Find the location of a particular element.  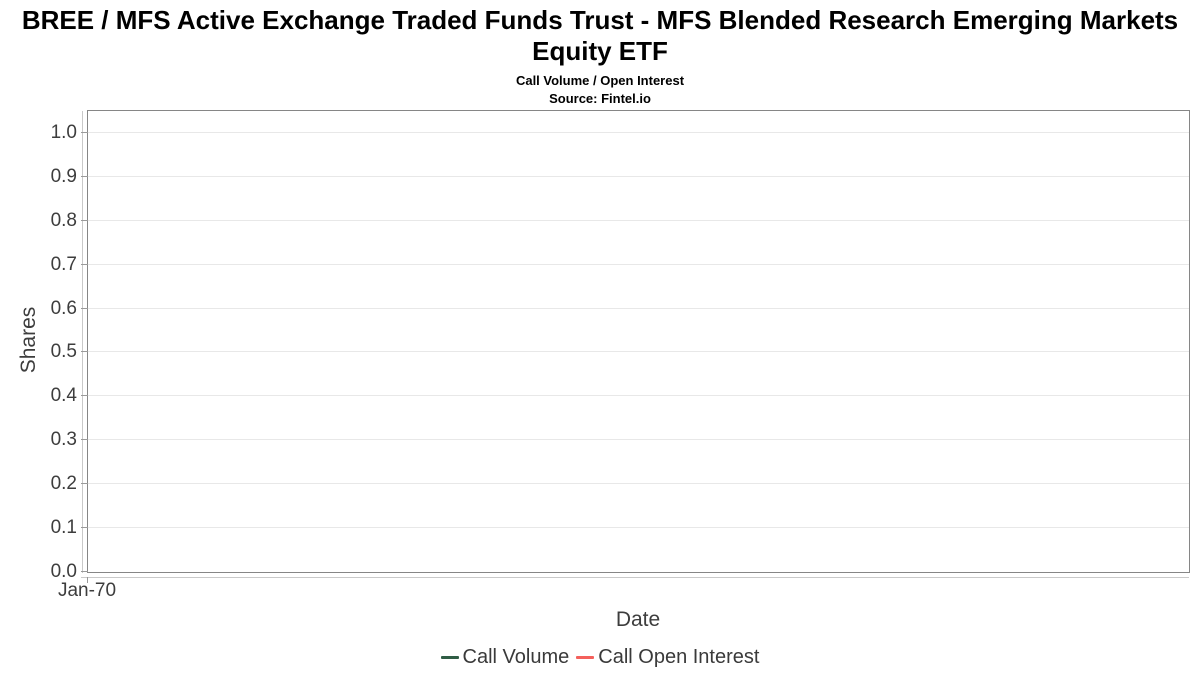

legend-item-call-open-interest: Call Open Interest is located at coordinates (667, 657).